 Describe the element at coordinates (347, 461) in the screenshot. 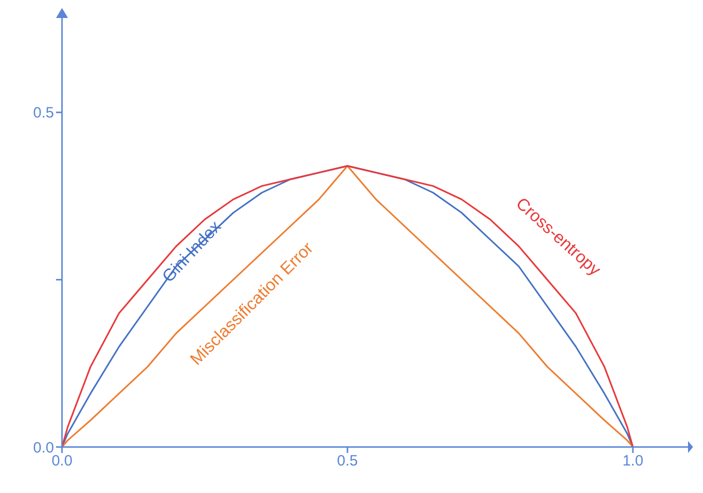

I see `x-tick-label: 0.5` at that location.